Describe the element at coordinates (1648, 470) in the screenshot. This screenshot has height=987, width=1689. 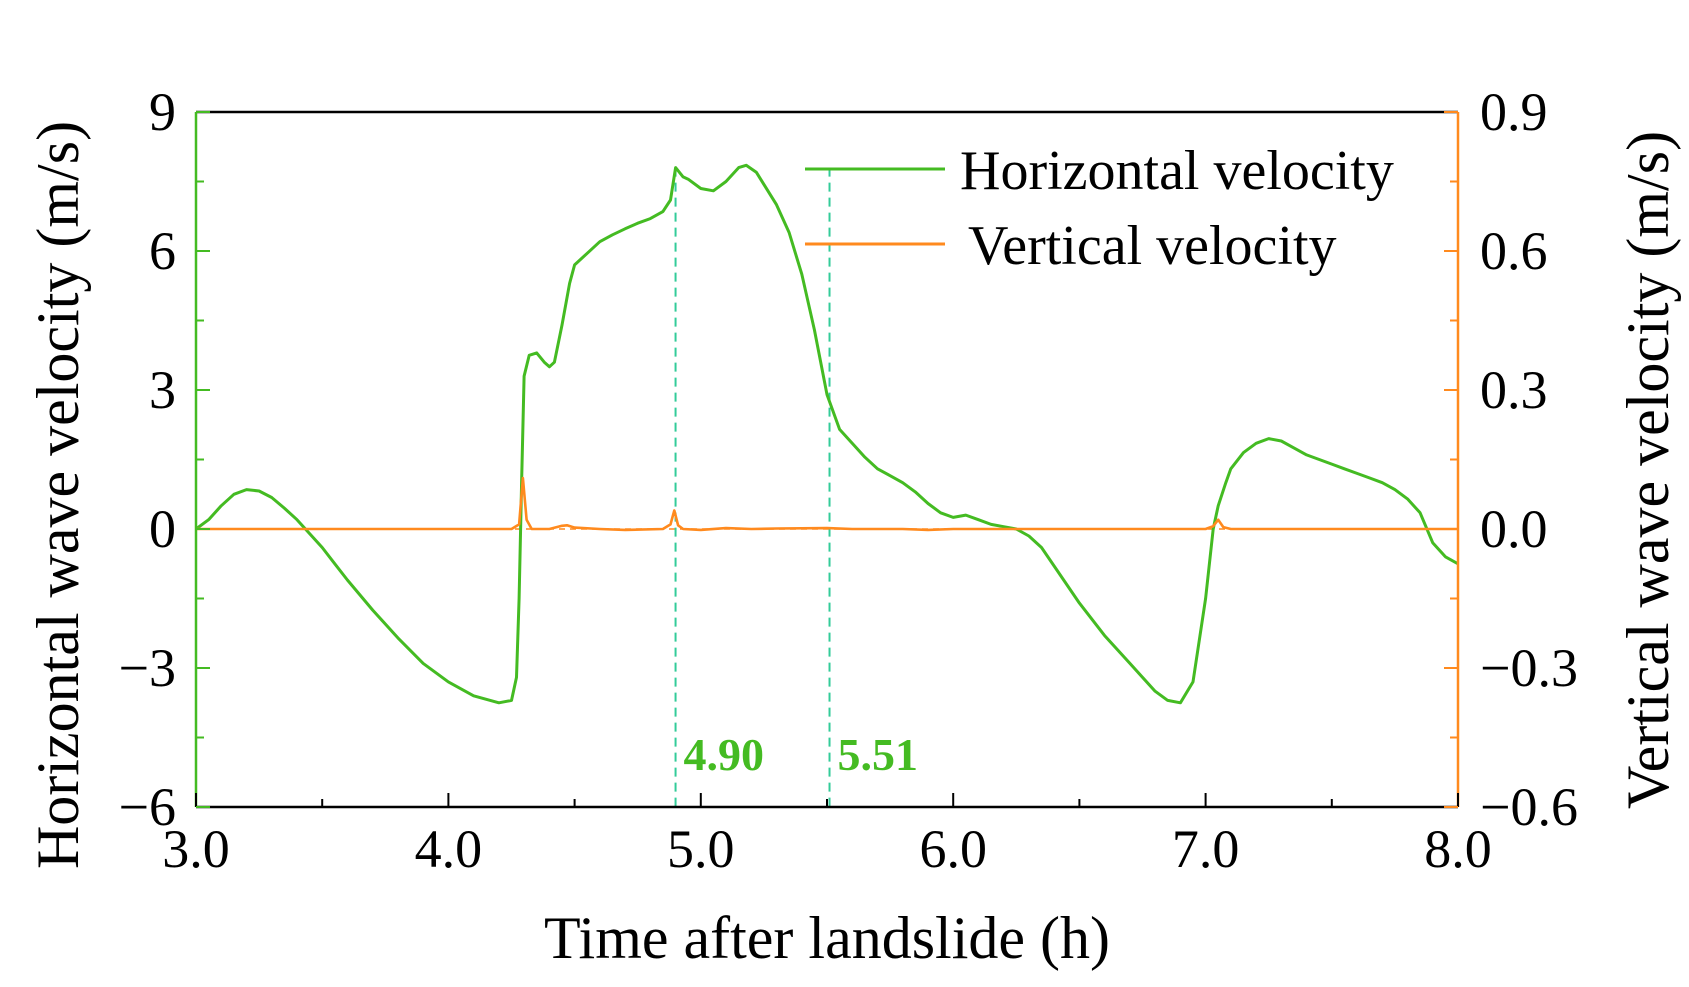
I see `y-axis-right-title: Vertical wave velocity (m/s)` at that location.